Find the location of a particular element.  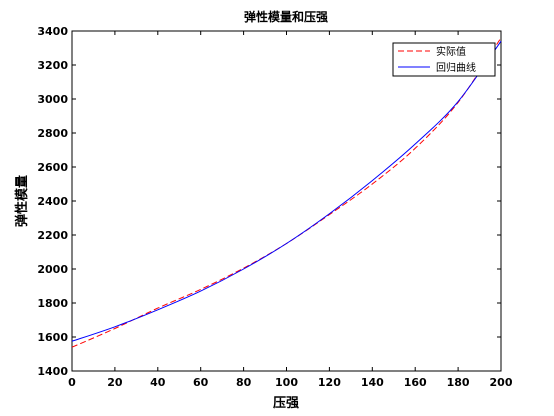

x-tick-label: 200 is located at coordinates (501, 382).